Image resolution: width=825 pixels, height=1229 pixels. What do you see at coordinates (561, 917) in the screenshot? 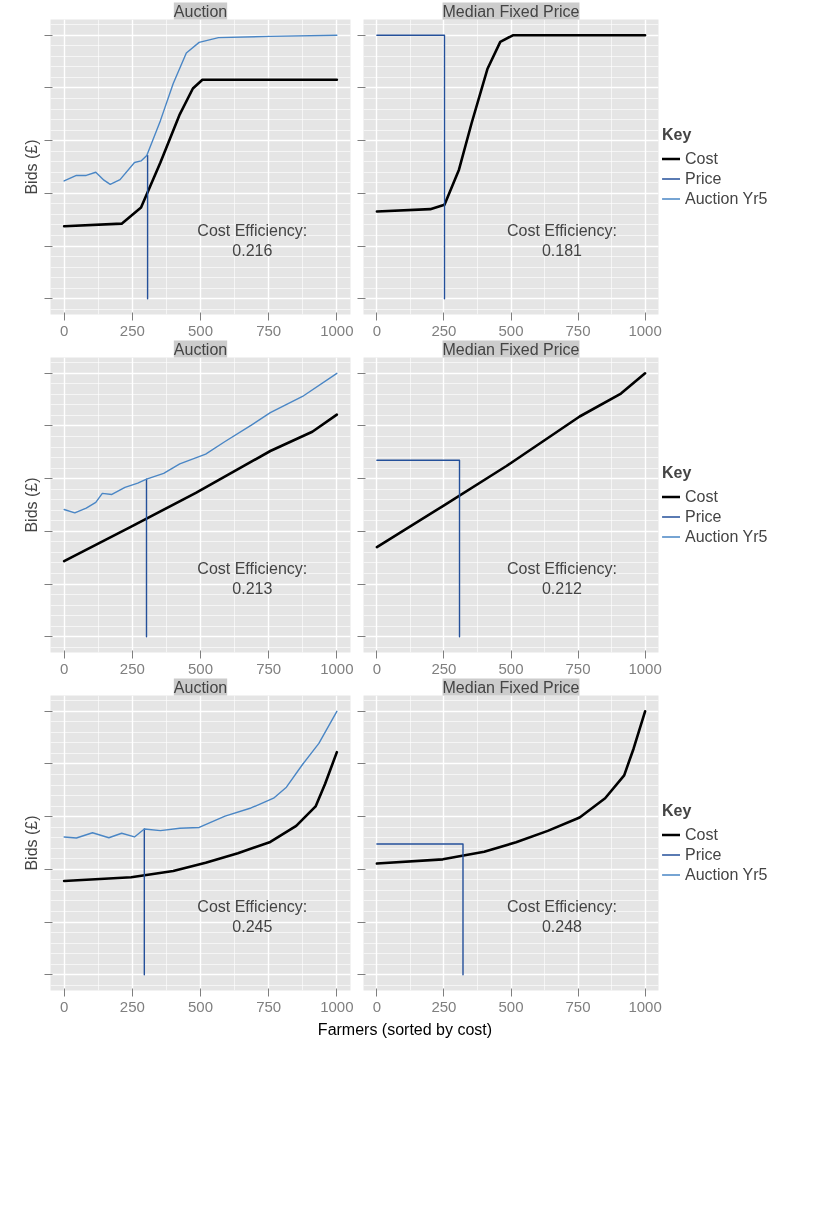
I see `annotation: Cost Efficiency: 0.248` at bounding box center [561, 917].